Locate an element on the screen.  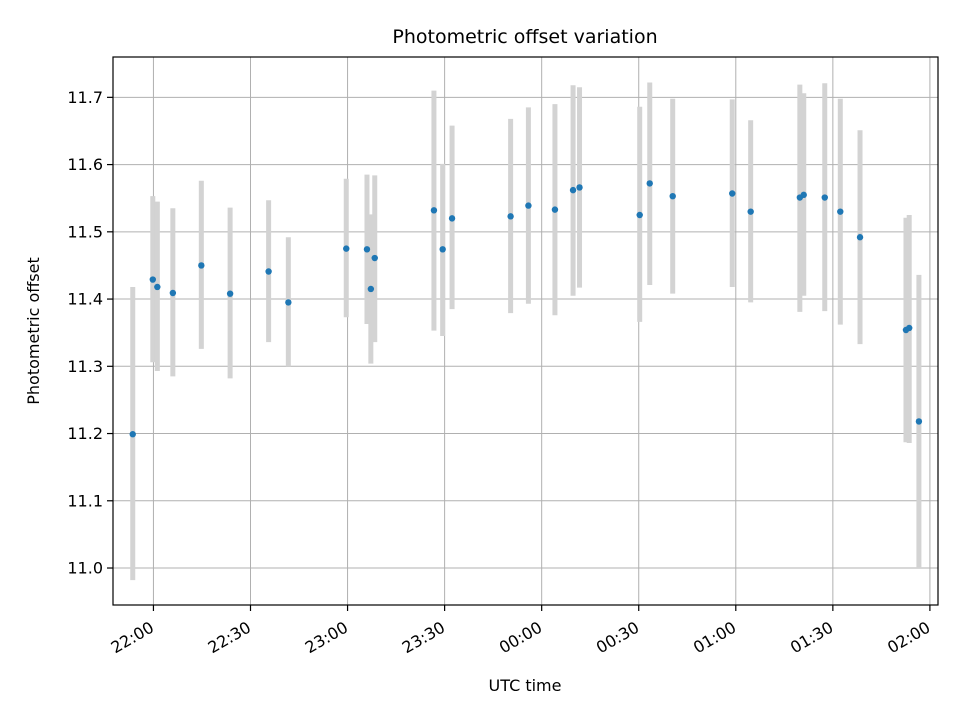
x-axis-label: UTC time is located at coordinates (525, 685).